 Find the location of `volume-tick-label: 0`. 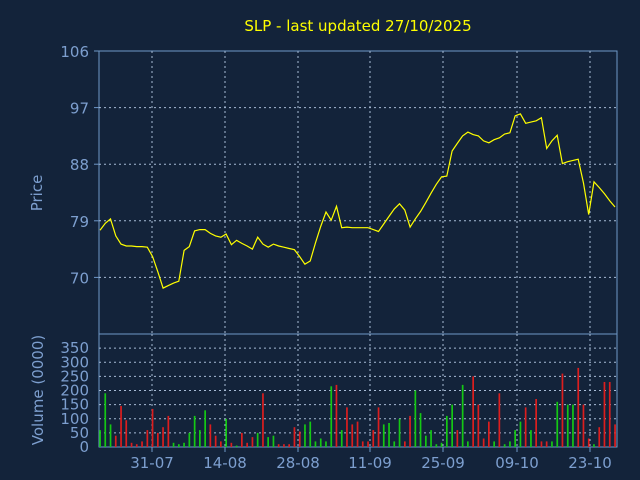

volume-tick-label: 0 is located at coordinates (84, 447).